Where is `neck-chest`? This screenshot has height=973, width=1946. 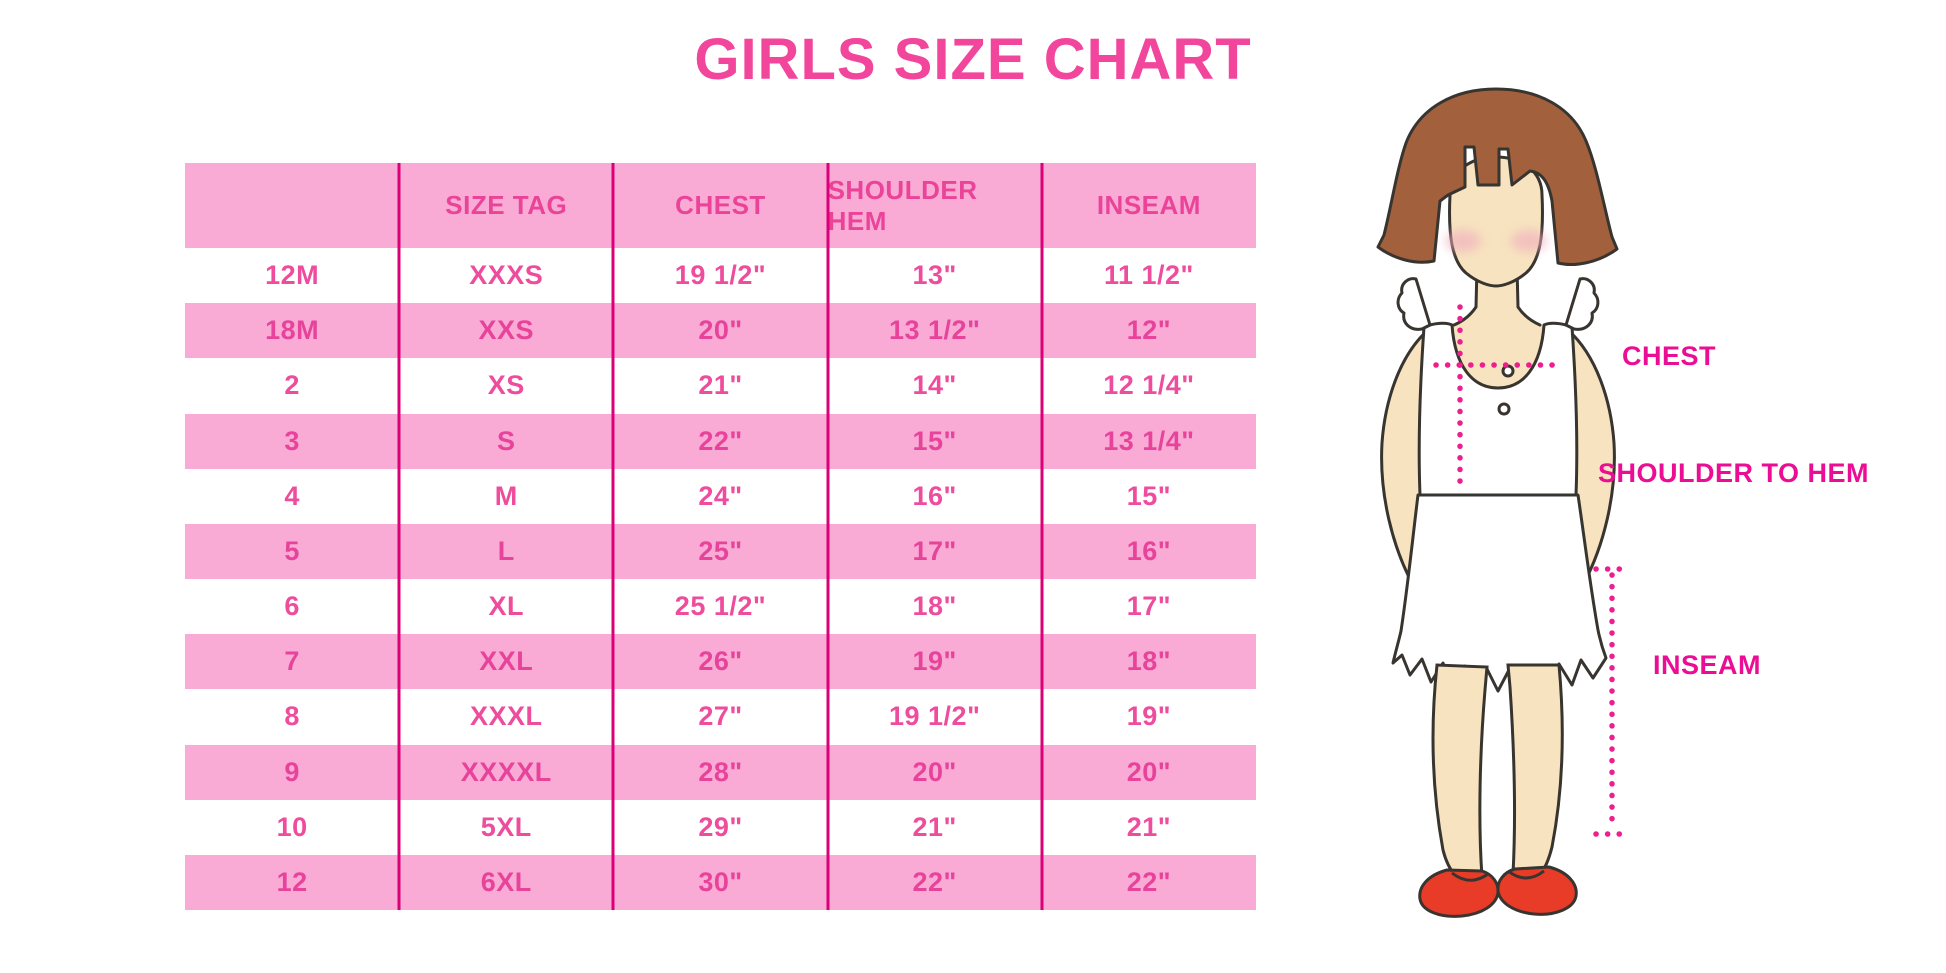
neck-chest is located at coordinates (1498, 329).